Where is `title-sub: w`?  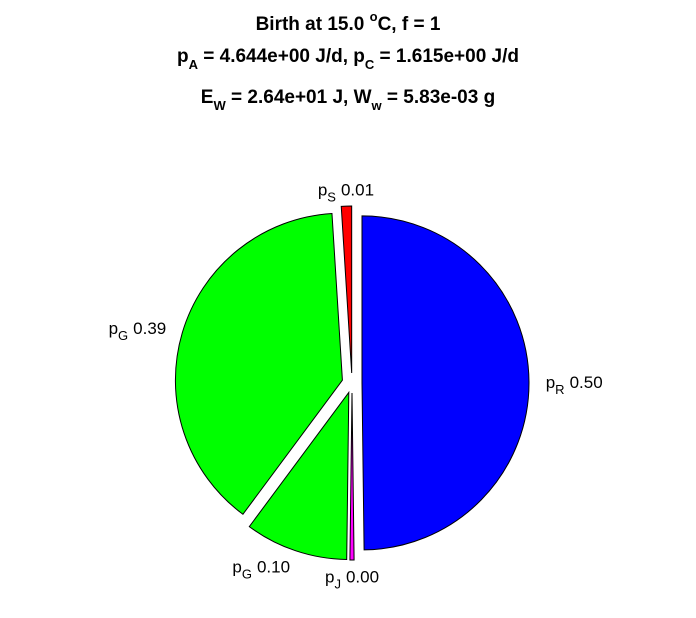 title-sub: w is located at coordinates (377, 105).